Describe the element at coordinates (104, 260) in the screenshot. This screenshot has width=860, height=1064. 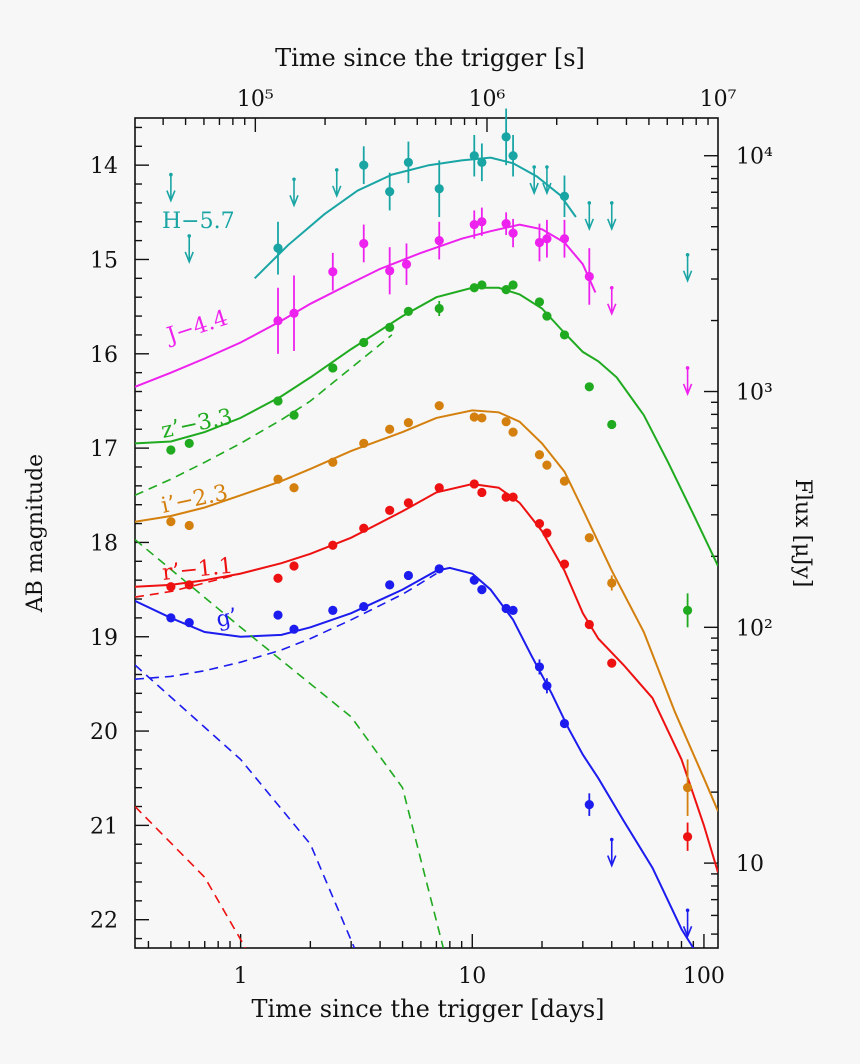
I see `y-tick-label: 15` at that location.